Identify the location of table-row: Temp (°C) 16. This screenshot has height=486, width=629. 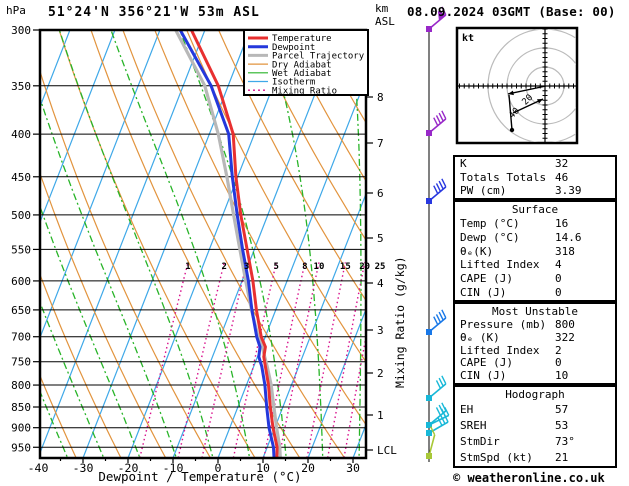
(535, 224).